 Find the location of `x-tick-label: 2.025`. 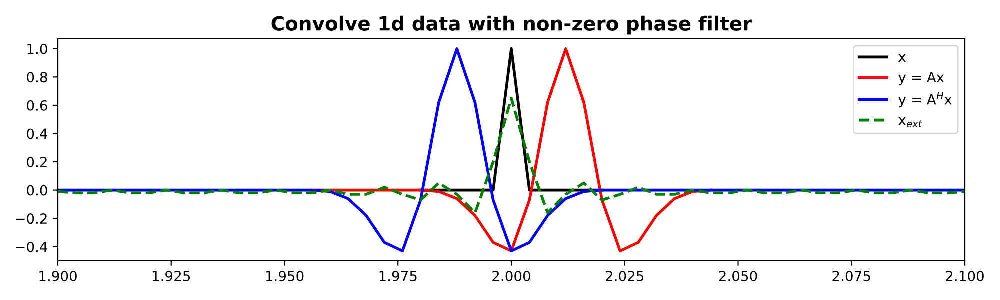

x-tick-label: 2.025 is located at coordinates (625, 276).